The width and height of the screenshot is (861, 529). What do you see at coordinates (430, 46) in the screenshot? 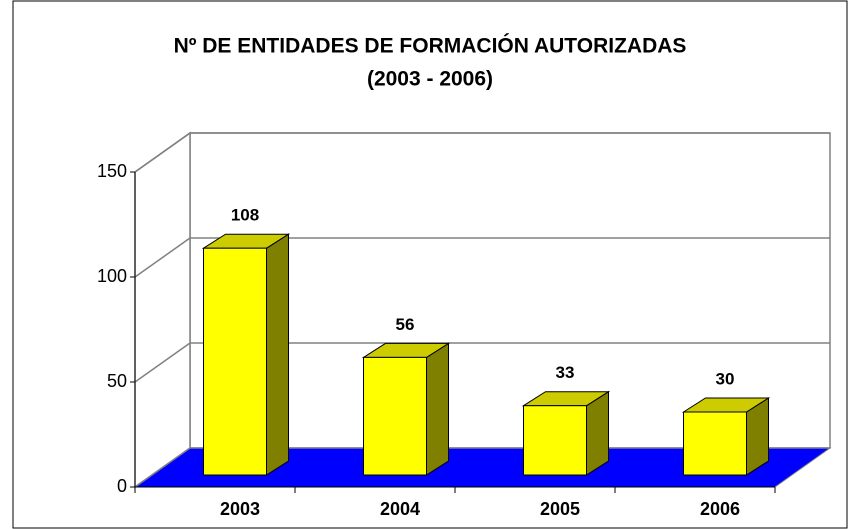
I see `chart-title: Nº DE ENTIDADES DE FORMACIÓN AUTORIZADAS` at bounding box center [430, 46].